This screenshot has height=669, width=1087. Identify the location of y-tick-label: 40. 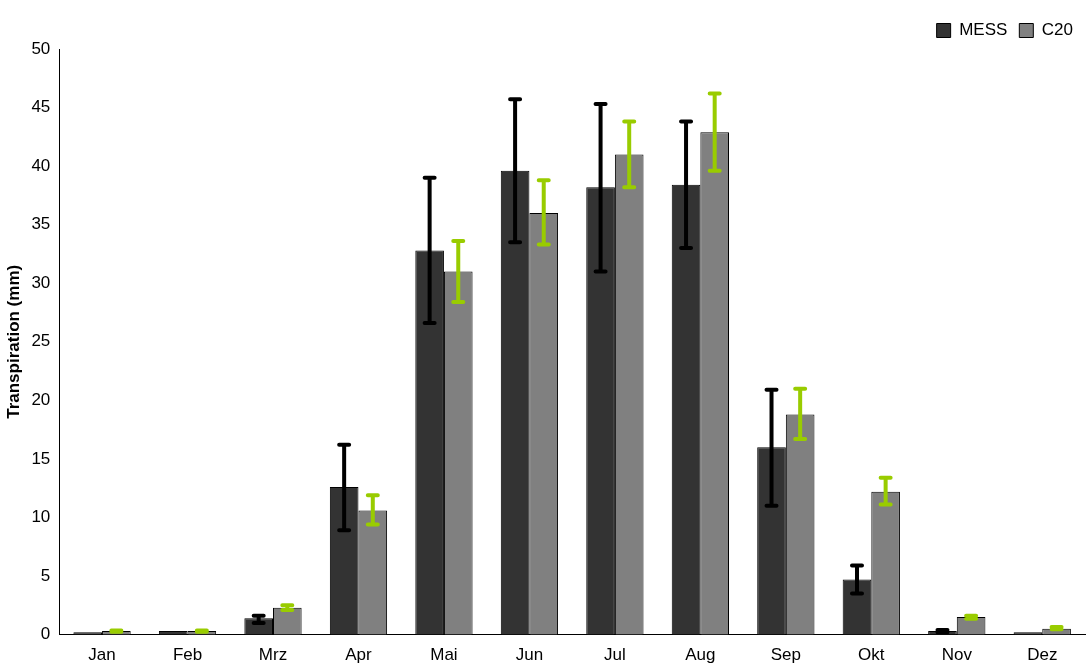
(41, 165).